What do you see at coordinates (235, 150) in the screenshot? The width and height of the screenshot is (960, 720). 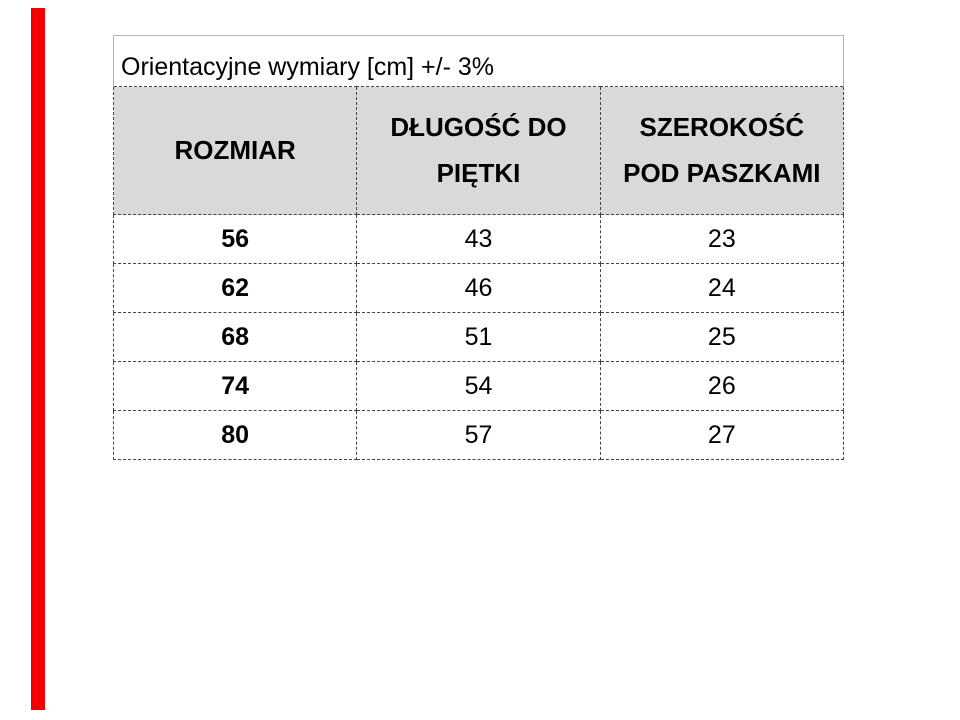 I see `column-header-rozmiar: ROZMIAR` at bounding box center [235, 150].